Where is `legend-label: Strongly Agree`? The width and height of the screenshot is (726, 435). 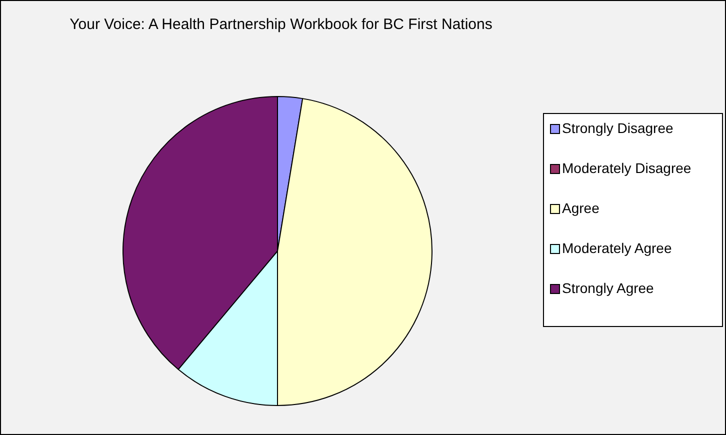 legend-label: Strongly Agree is located at coordinates (608, 288).